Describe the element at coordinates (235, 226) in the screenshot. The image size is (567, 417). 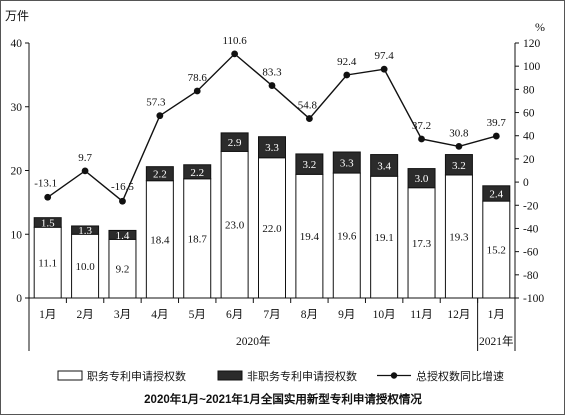
I see `bar-label-employee: 23.0` at that location.